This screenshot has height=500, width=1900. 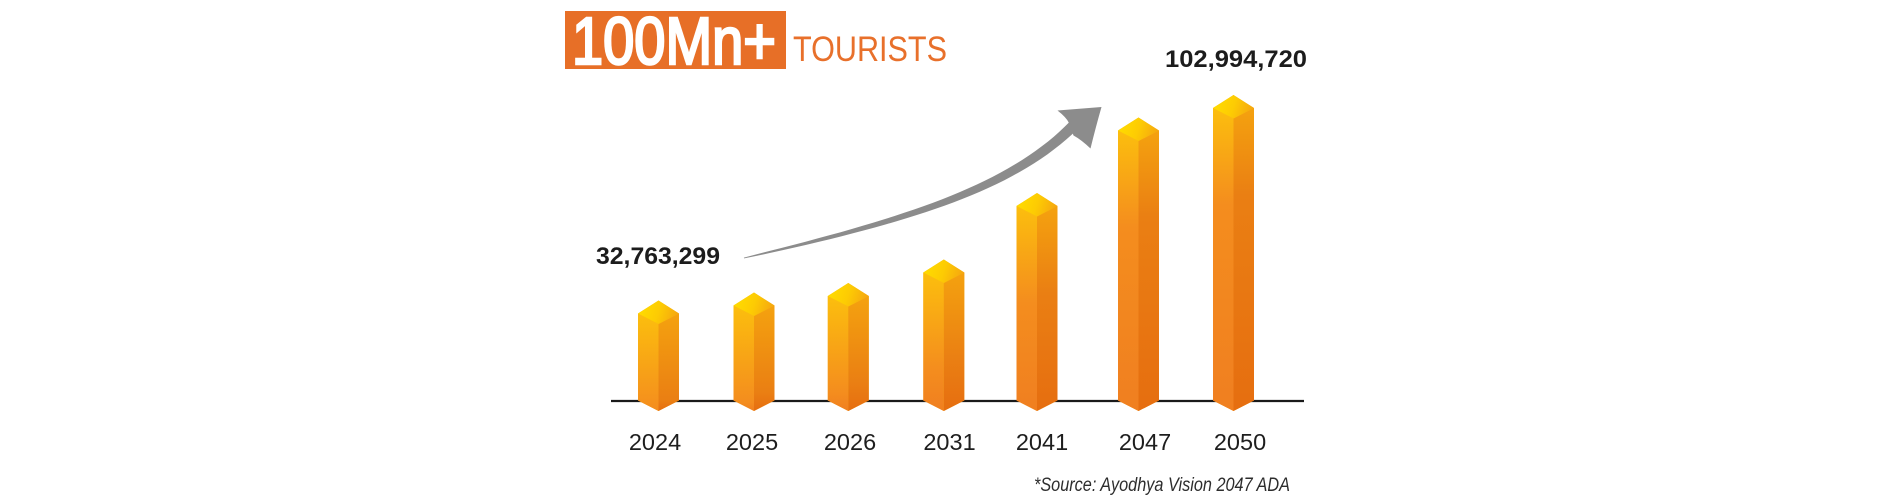 I want to click on svg-text: 2026, so click(x=850, y=442).